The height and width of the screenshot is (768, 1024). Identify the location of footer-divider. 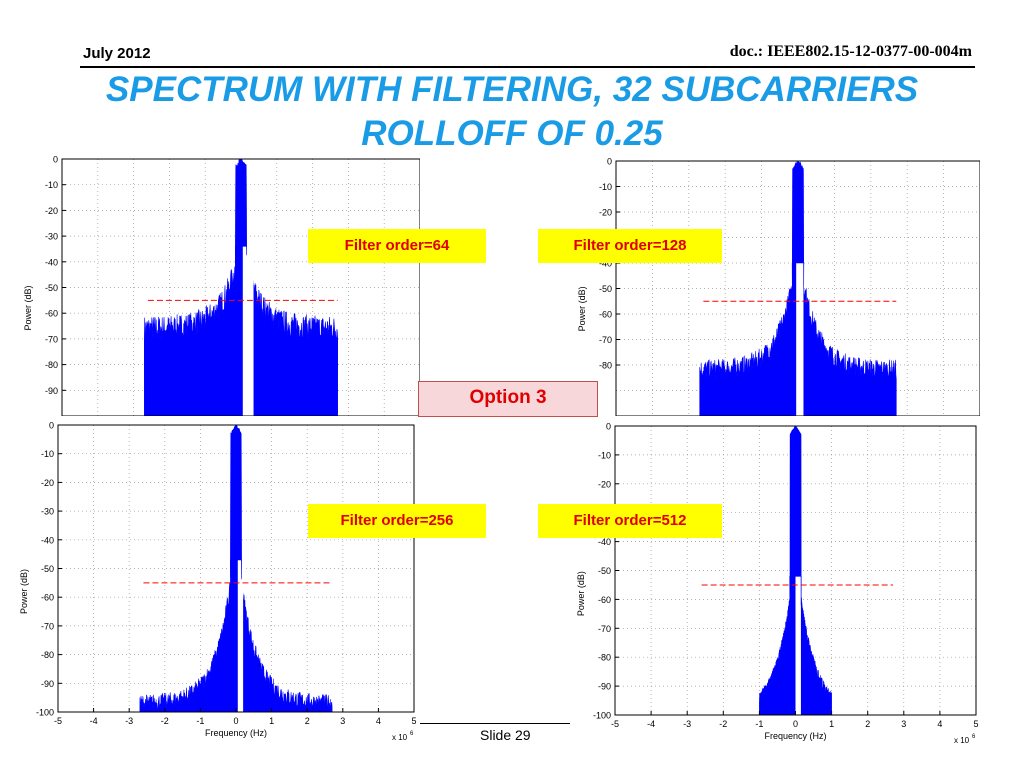
(495, 723).